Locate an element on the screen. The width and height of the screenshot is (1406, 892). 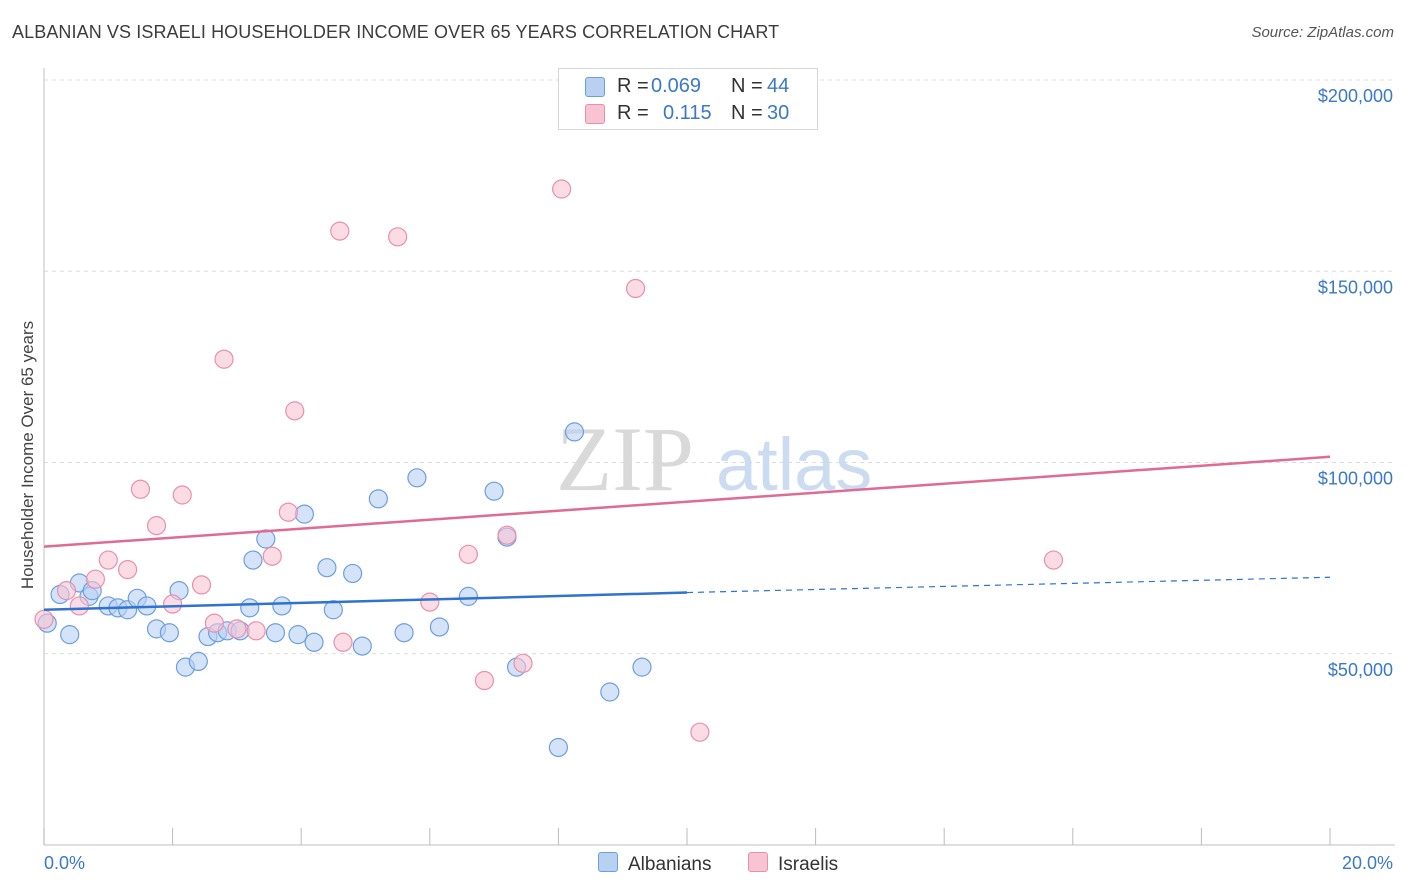
israelis-label: Israelis is located at coordinates (808, 864).